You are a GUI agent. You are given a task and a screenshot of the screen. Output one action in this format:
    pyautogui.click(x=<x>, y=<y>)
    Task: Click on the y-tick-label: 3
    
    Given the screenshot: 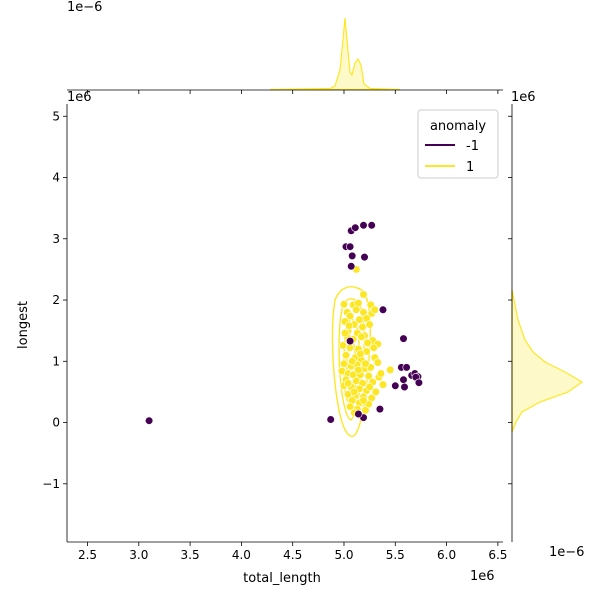 What is the action you would take?
    pyautogui.click(x=56, y=239)
    